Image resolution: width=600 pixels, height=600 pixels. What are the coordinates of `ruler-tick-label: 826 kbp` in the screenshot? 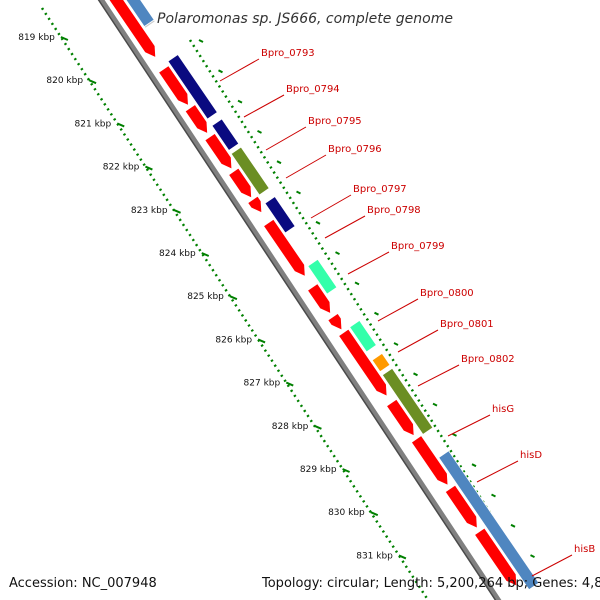 It's located at (233, 340).